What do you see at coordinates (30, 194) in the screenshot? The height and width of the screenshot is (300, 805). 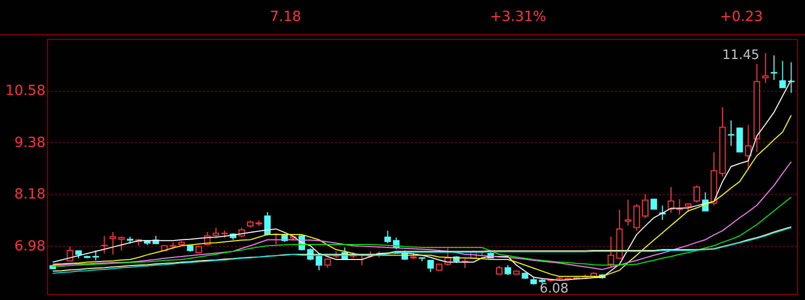 I see `y-tick-label: 8.18` at bounding box center [30, 194].